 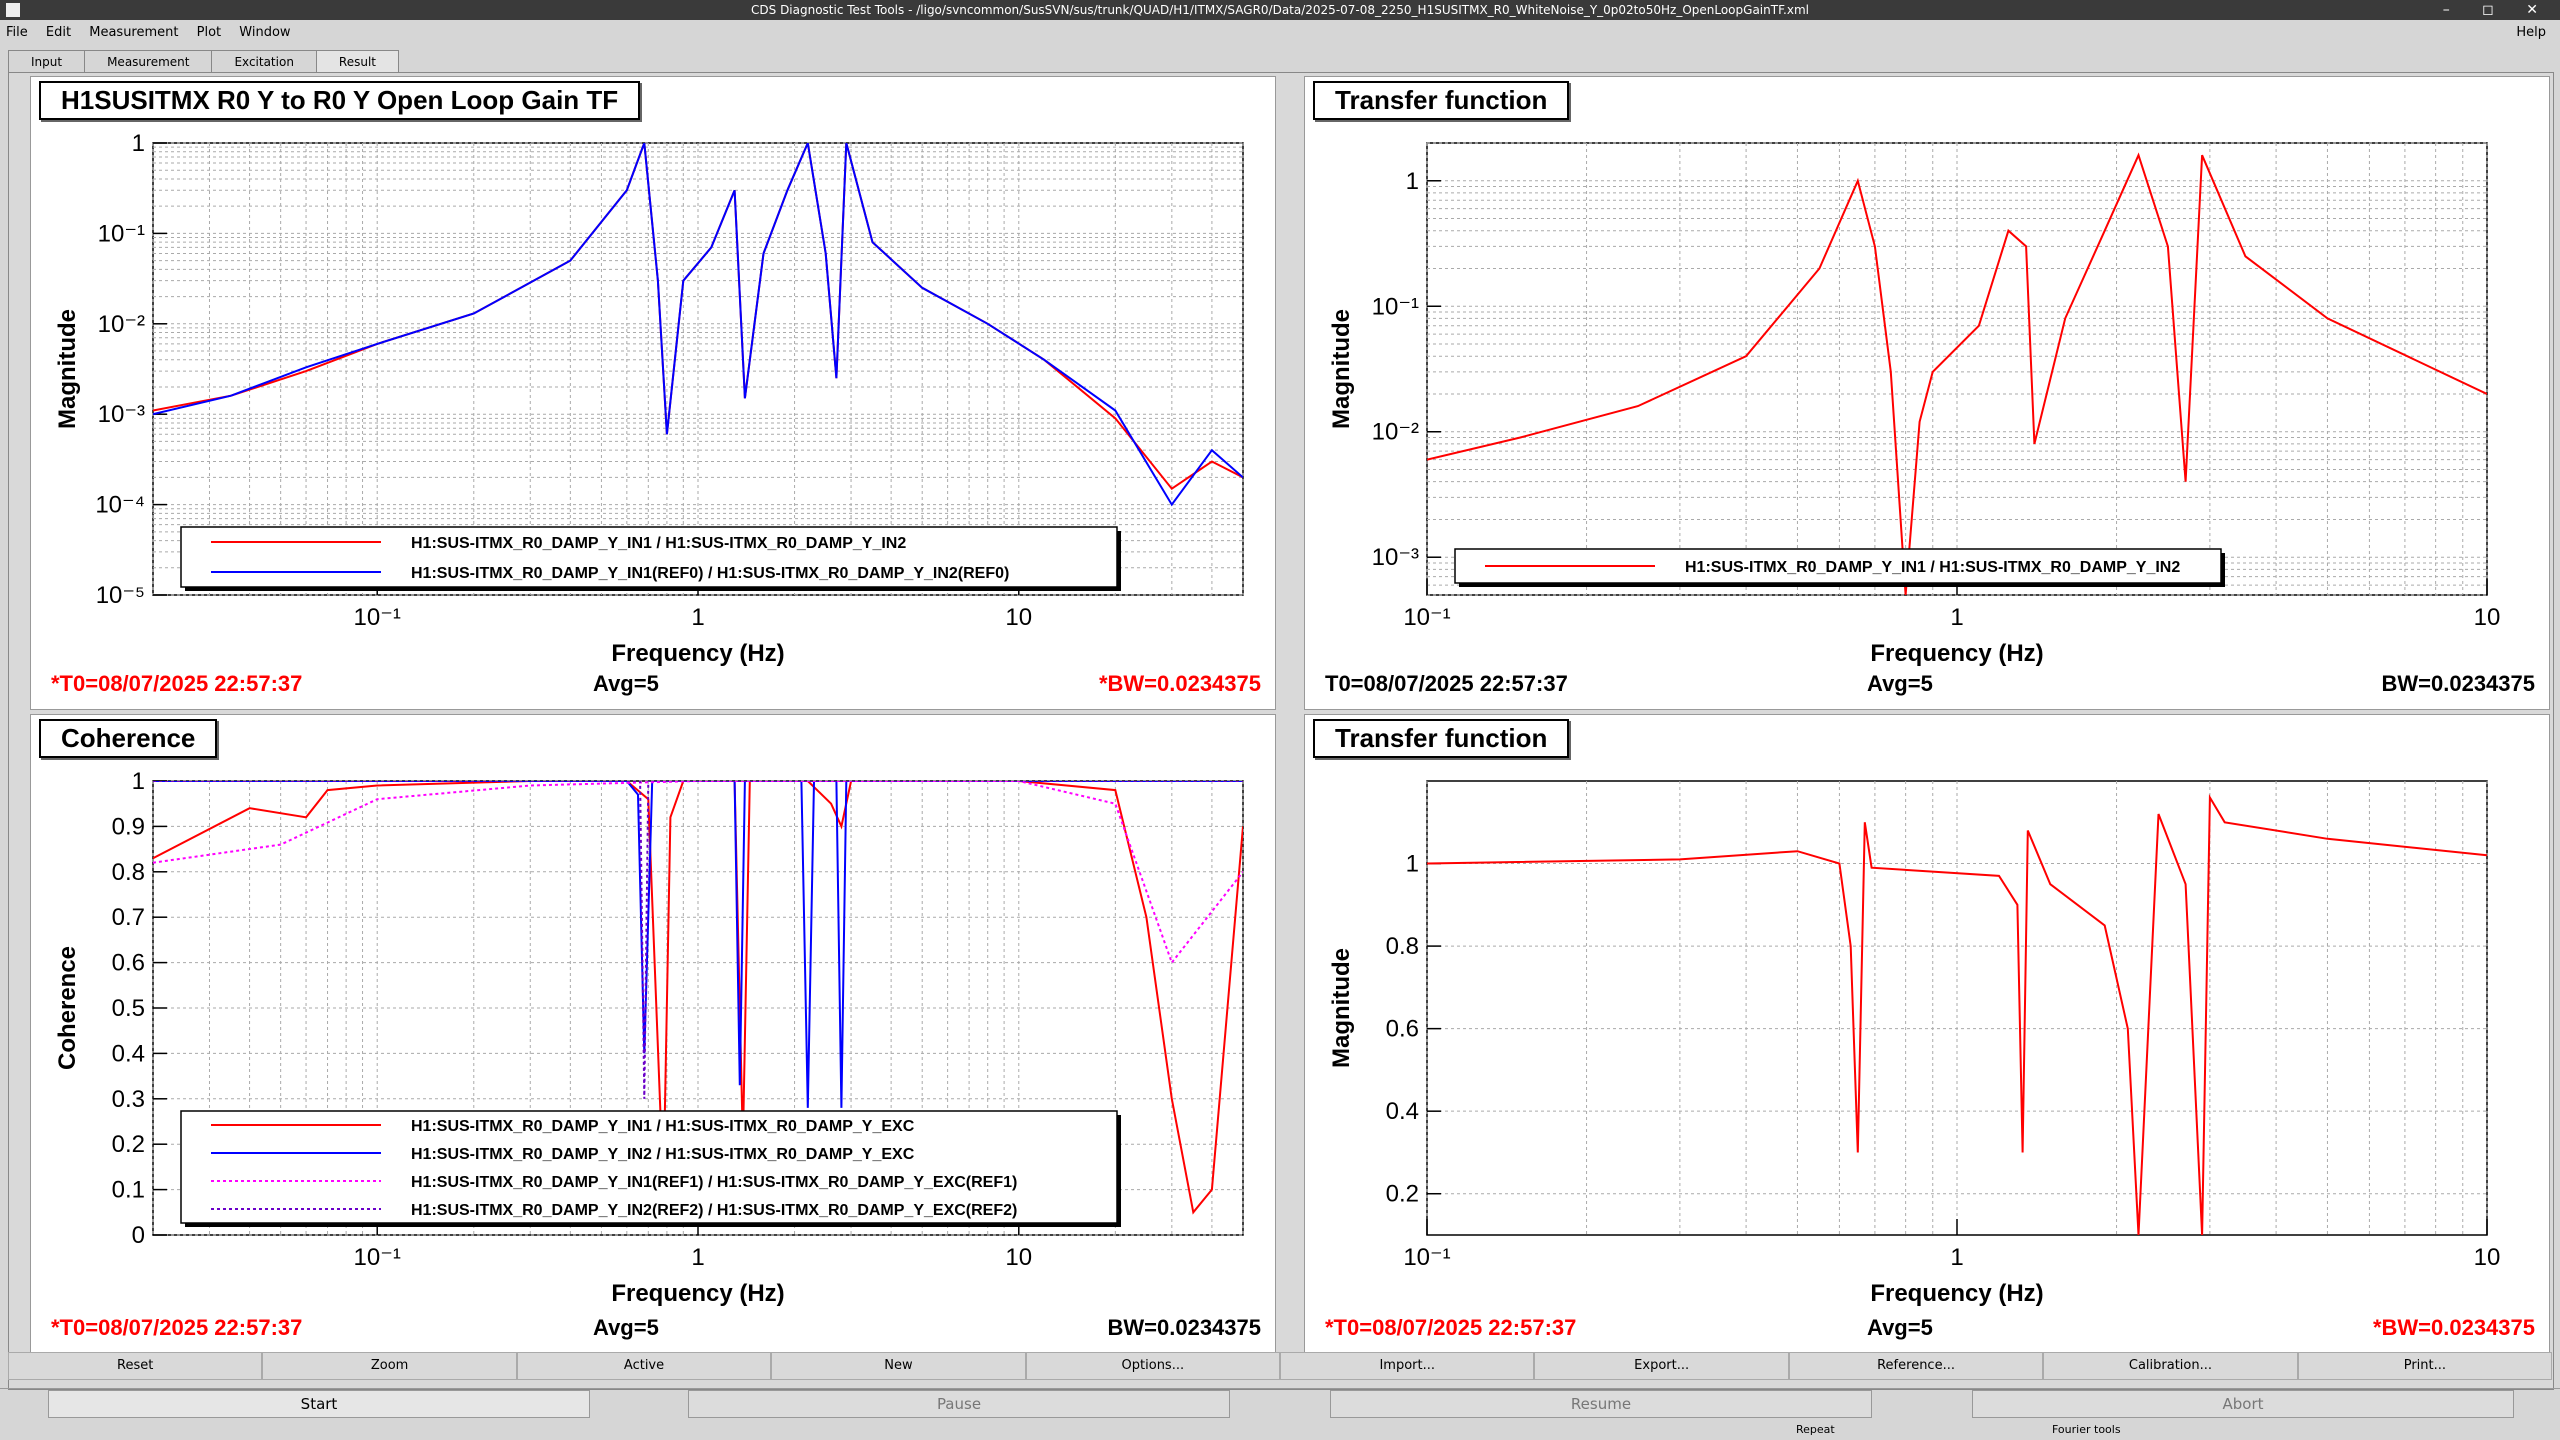 I want to click on pause-button: Pause, so click(x=959, y=1404).